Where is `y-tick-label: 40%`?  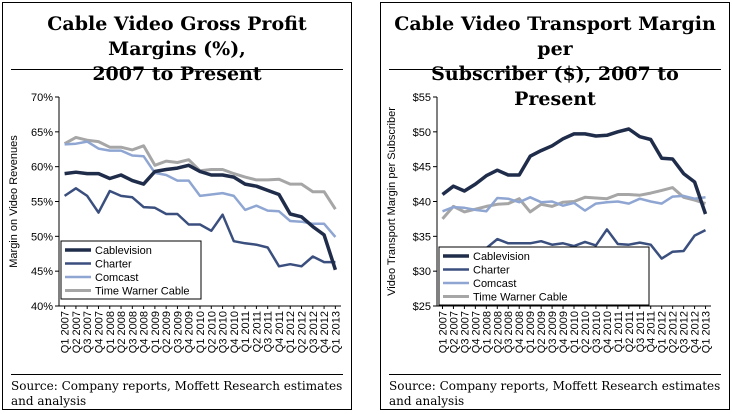
y-tick-label: 40% is located at coordinates (42, 307).